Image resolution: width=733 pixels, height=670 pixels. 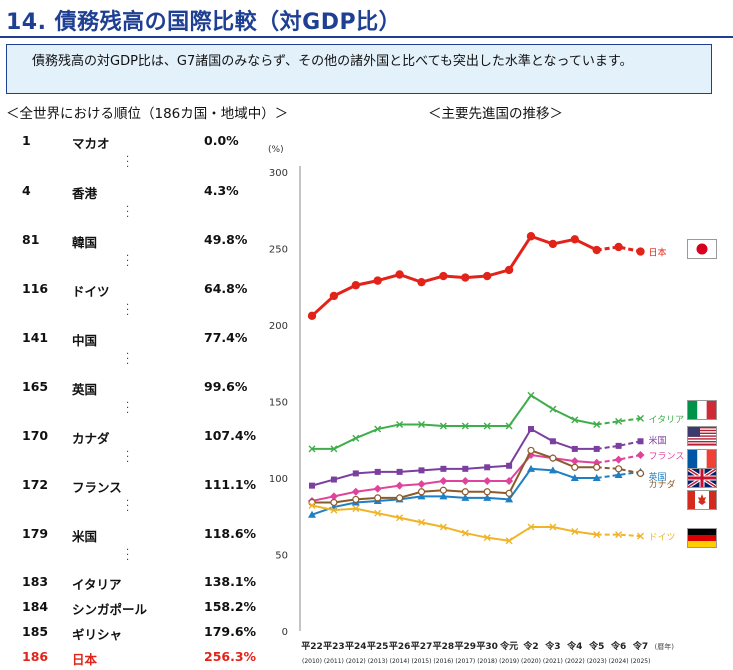 What do you see at coordinates (378, 646) in the screenshot?
I see `x-tick-label: 平25` at bounding box center [378, 646].